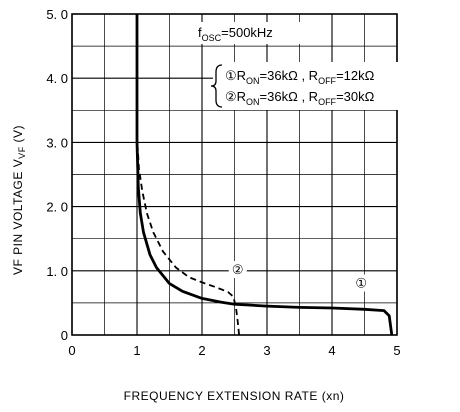 This screenshot has width=460, height=412. What do you see at coordinates (57, 14) in the screenshot?
I see `y-tick-label: 5. 0` at bounding box center [57, 14].